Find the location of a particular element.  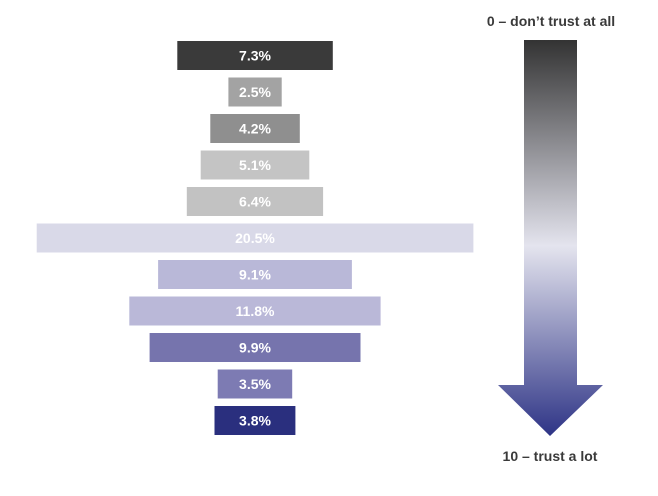

bar-value-label: 2.5% is located at coordinates (255, 92).